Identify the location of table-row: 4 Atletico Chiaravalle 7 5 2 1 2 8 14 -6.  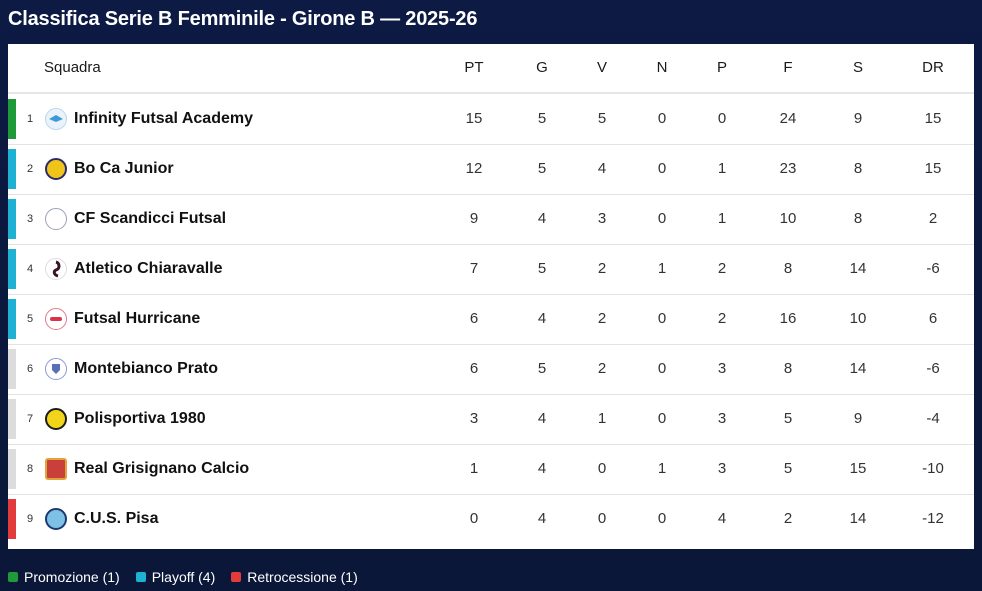
(491, 269).